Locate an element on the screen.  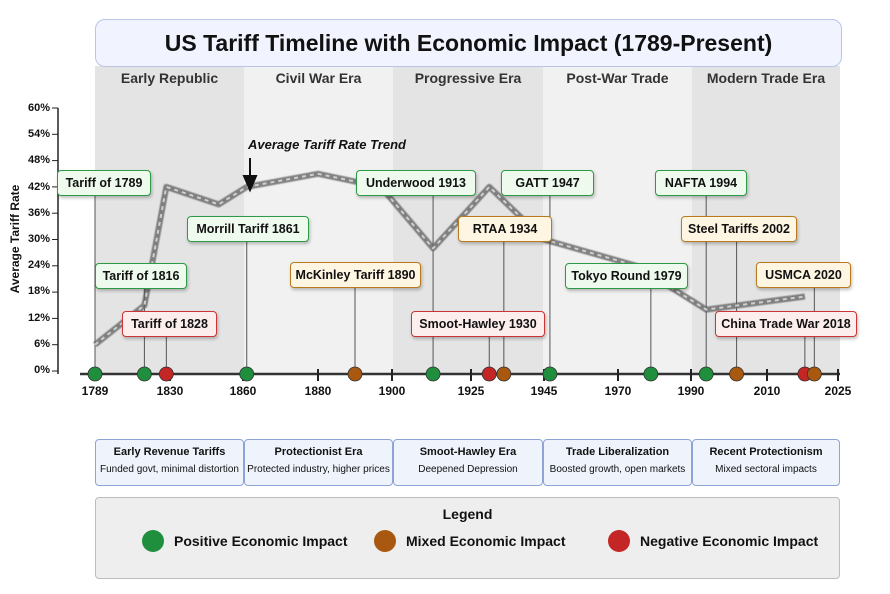
event-box-gatt-1947: GATT 1947 is located at coordinates (547, 183).